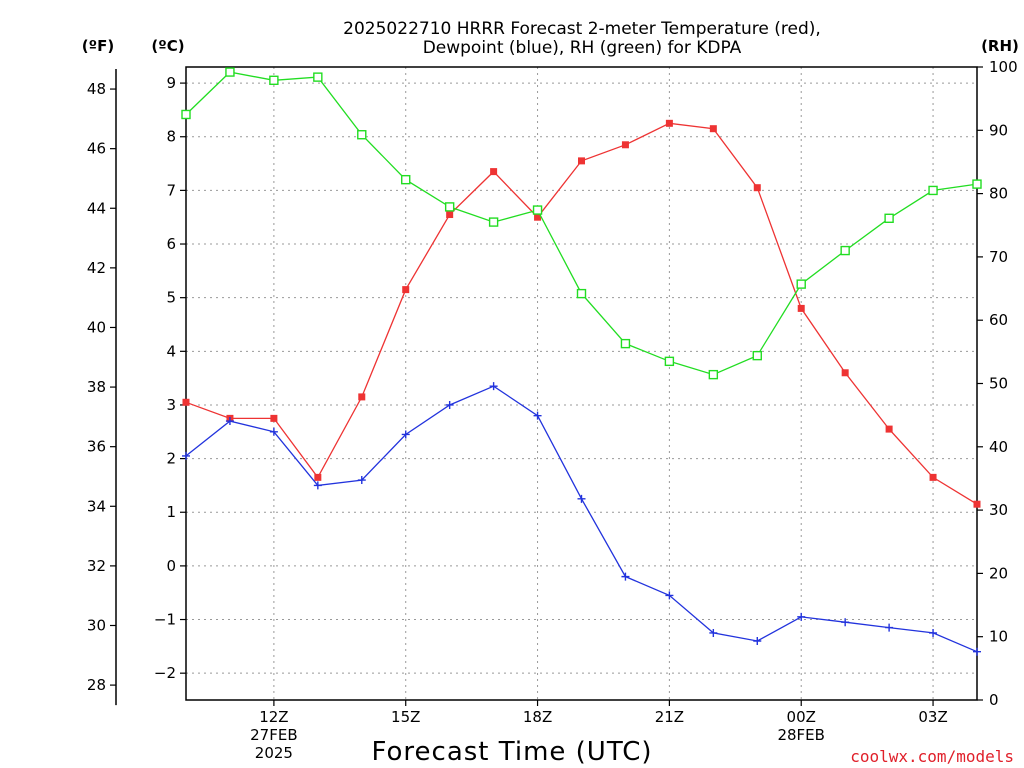  Describe the element at coordinates (167, 46) in the screenshot. I see `celsius-unit-label: (ºC)` at that location.